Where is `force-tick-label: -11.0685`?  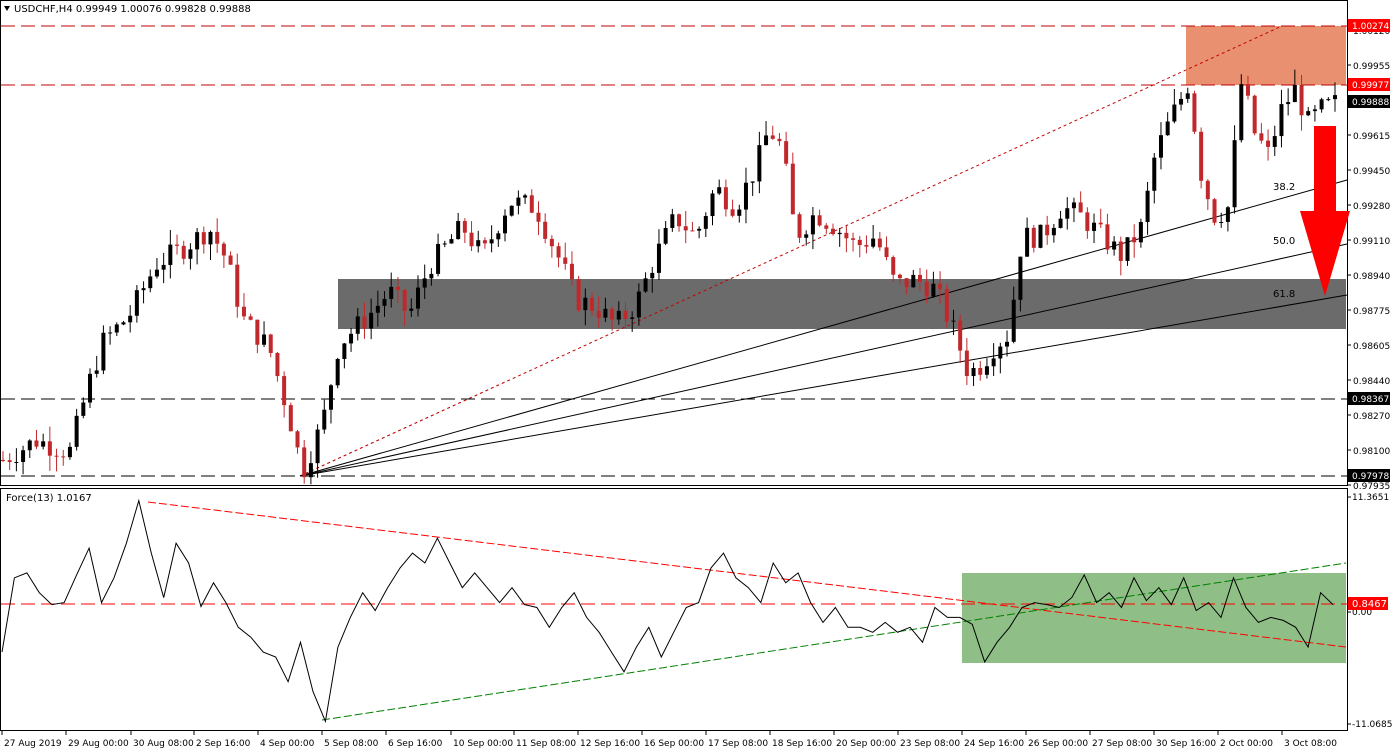 force-tick-label: -11.0685 is located at coordinates (1372, 725).